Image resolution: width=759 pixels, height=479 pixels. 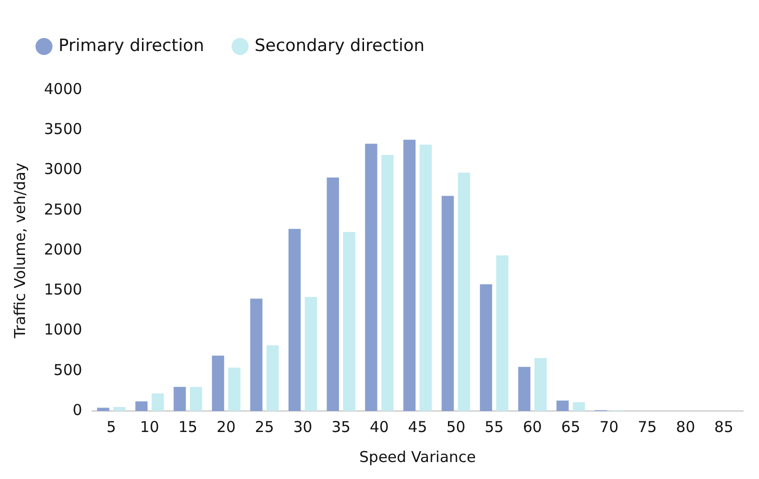 What do you see at coordinates (570, 427) in the screenshot?
I see `x-tick-label: 65` at bounding box center [570, 427].